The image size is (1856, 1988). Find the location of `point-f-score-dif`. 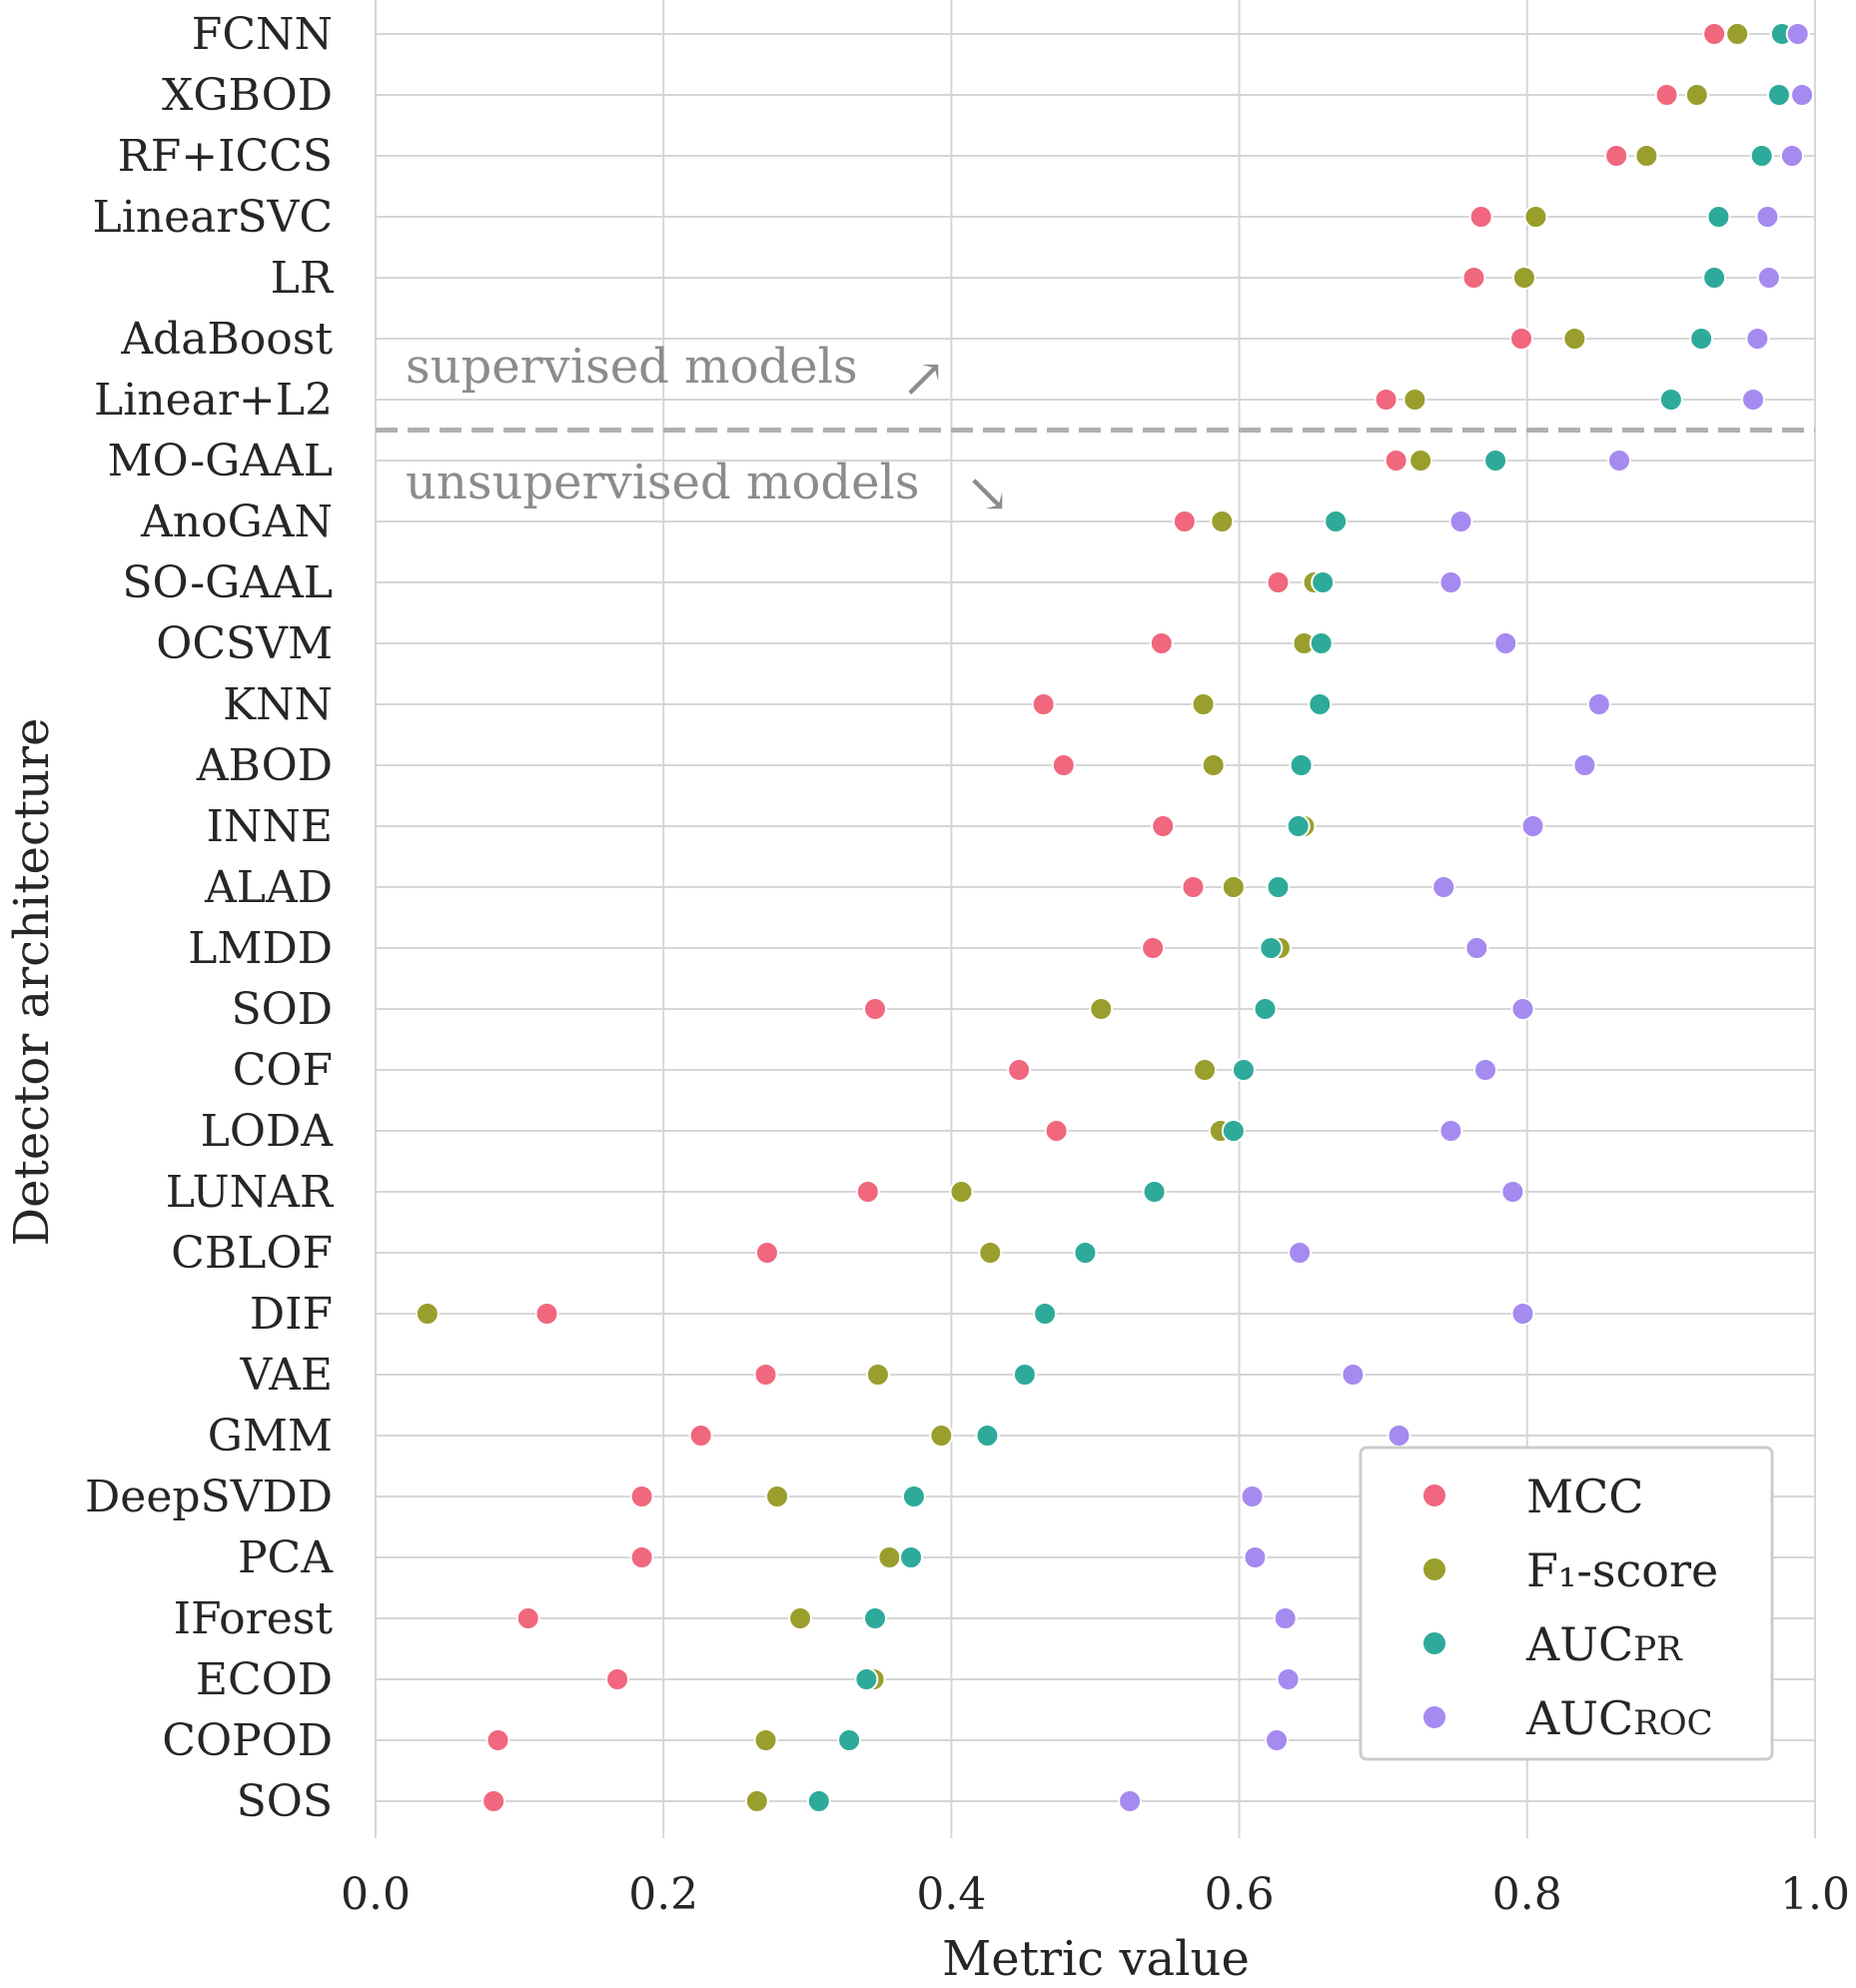

point-f-score-dif is located at coordinates (428, 1314).